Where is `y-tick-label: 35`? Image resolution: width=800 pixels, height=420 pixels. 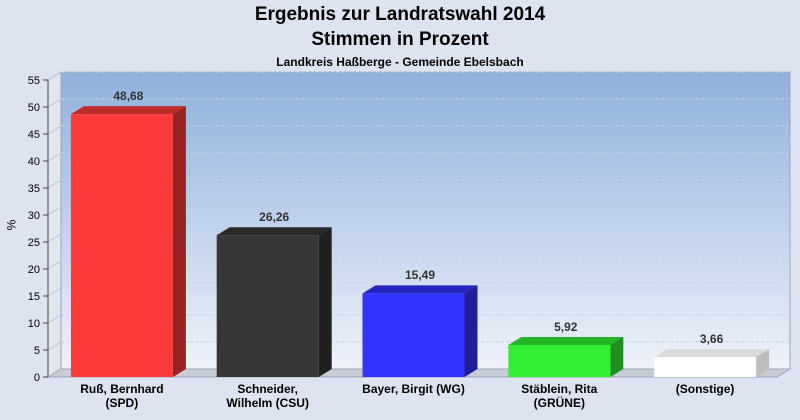 y-tick-label: 35 is located at coordinates (34, 189).